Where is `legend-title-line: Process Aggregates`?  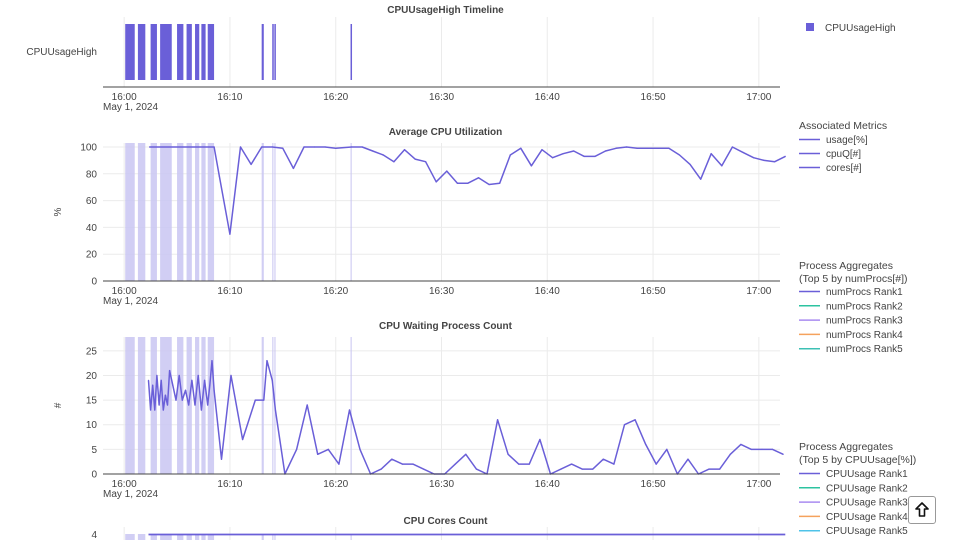 legend-title-line: Process Aggregates is located at coordinates (846, 447).